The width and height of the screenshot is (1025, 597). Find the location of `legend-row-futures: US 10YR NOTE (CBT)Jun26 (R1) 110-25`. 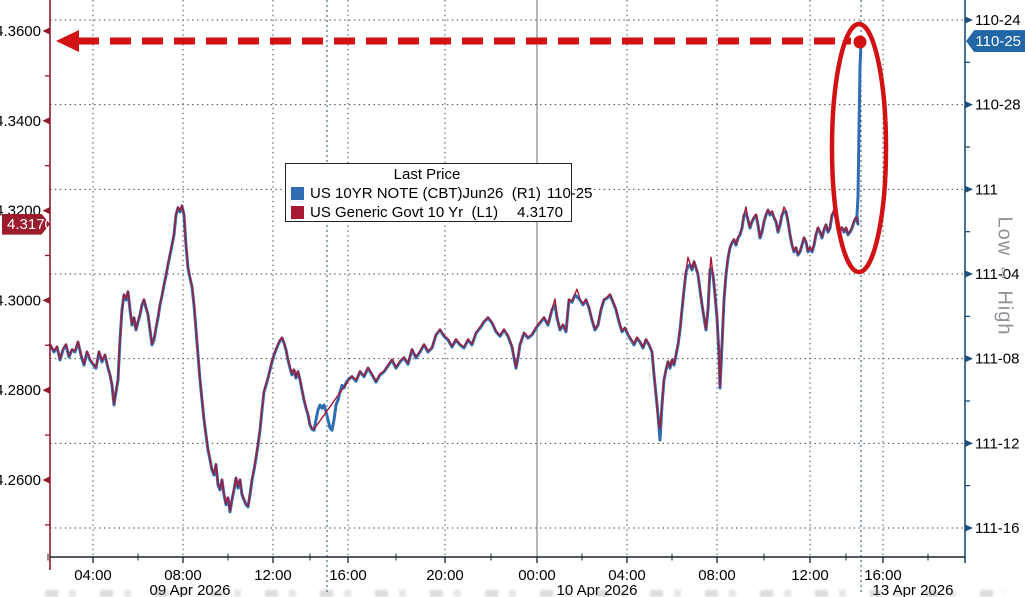

legend-row-futures: US 10YR NOTE (CBT)Jun26 (R1) 110-25 is located at coordinates (441, 193).